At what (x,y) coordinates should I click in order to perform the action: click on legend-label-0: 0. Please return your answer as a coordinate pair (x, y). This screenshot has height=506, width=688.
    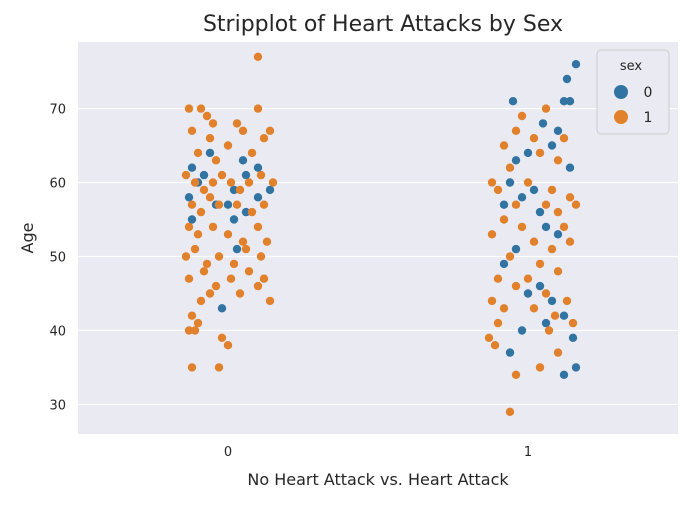
    Looking at the image, I should click on (648, 93).